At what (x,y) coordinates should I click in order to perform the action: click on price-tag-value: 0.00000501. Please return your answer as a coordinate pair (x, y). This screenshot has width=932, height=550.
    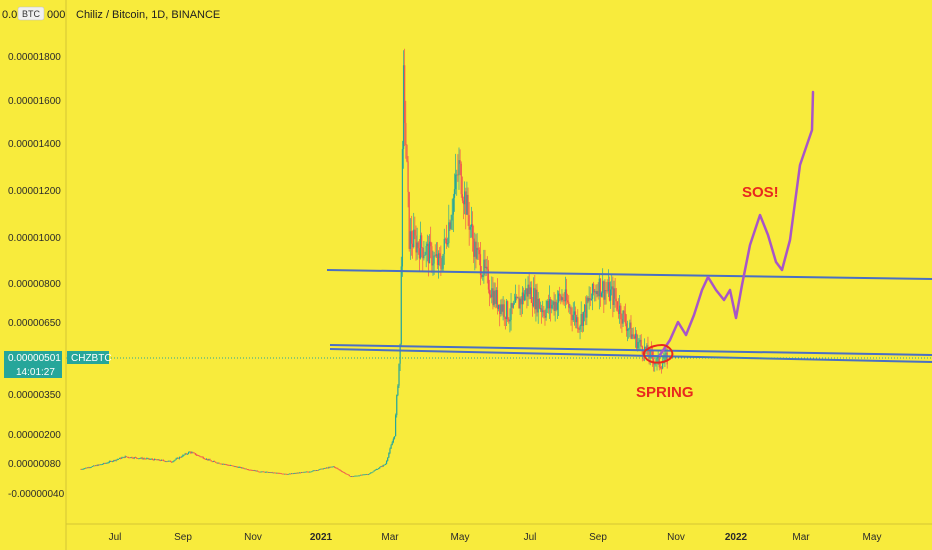
    Looking at the image, I should click on (34, 358).